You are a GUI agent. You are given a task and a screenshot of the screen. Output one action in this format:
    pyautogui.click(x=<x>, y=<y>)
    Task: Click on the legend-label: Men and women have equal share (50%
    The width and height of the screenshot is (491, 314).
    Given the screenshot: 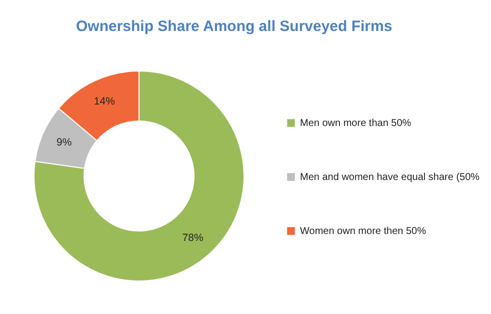 What is the action you would take?
    pyautogui.click(x=390, y=177)
    